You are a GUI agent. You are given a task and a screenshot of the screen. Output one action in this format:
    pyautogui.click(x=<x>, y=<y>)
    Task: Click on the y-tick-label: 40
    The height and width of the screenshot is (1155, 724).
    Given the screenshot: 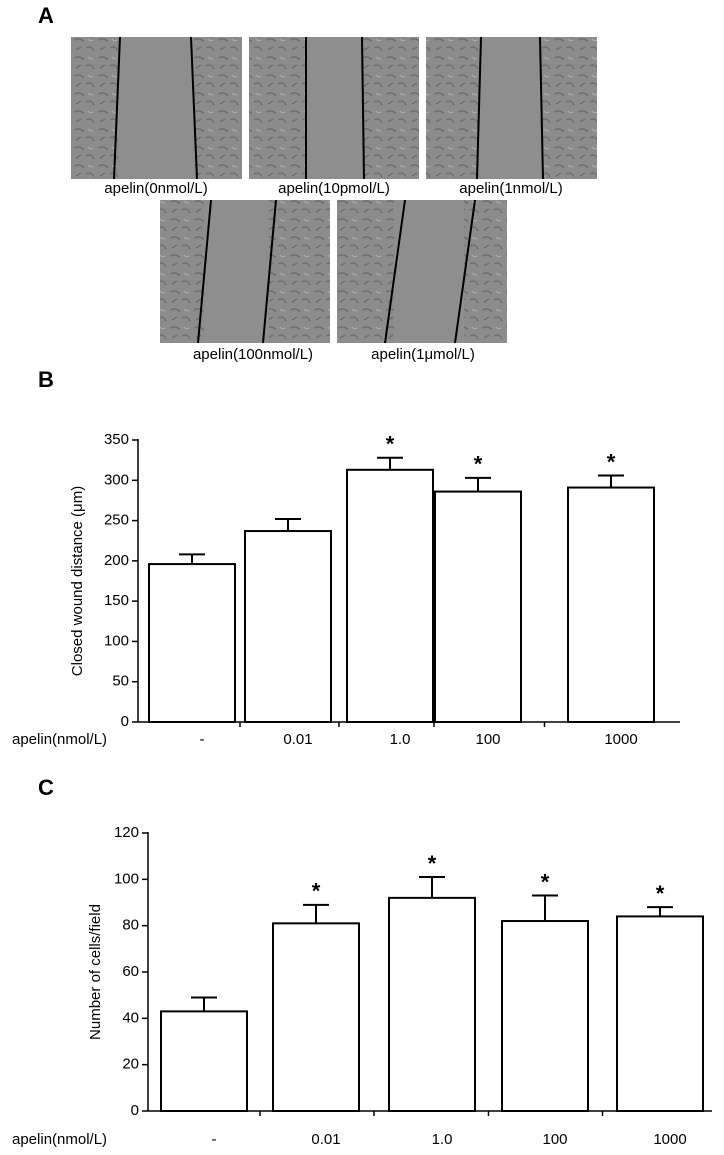 What is the action you would take?
    pyautogui.click(x=130, y=1017)
    